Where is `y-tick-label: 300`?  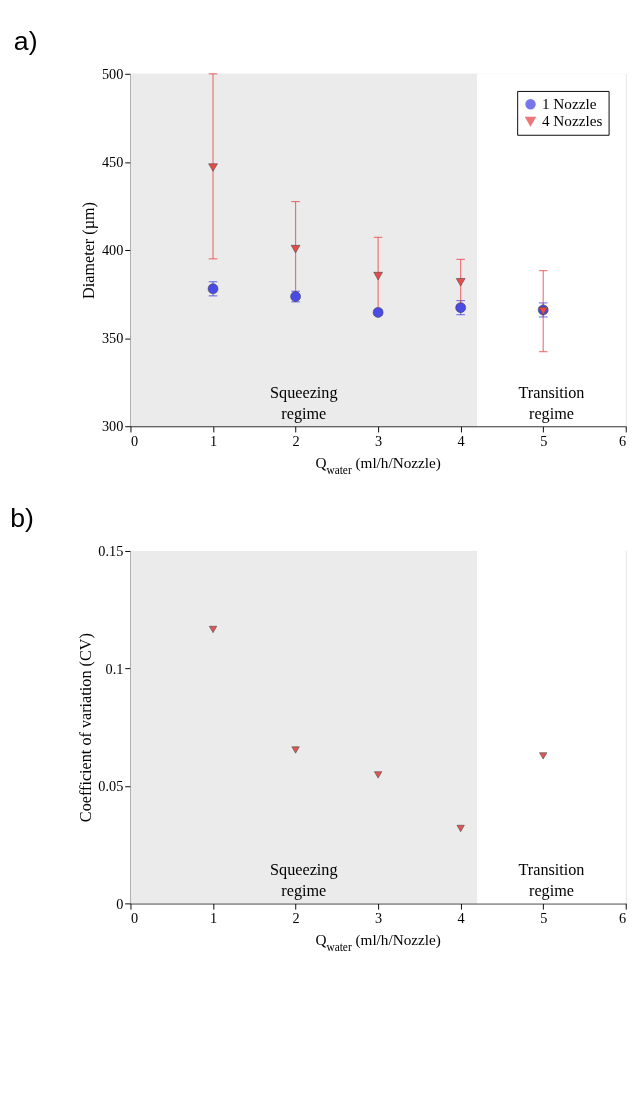
y-tick-label: 300 is located at coordinates (112, 426).